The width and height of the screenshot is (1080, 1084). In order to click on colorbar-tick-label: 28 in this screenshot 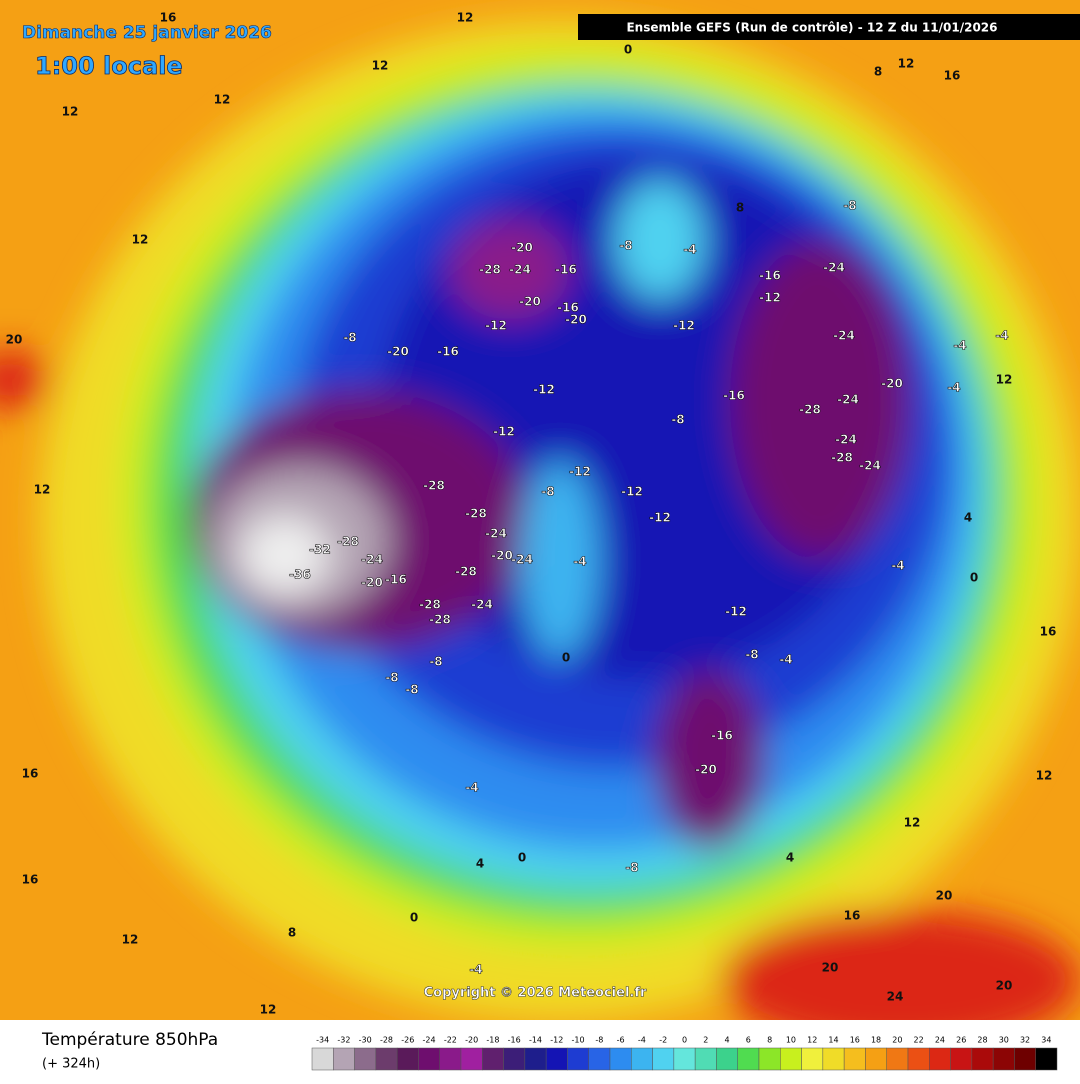, I will do `click(982, 1040)`.